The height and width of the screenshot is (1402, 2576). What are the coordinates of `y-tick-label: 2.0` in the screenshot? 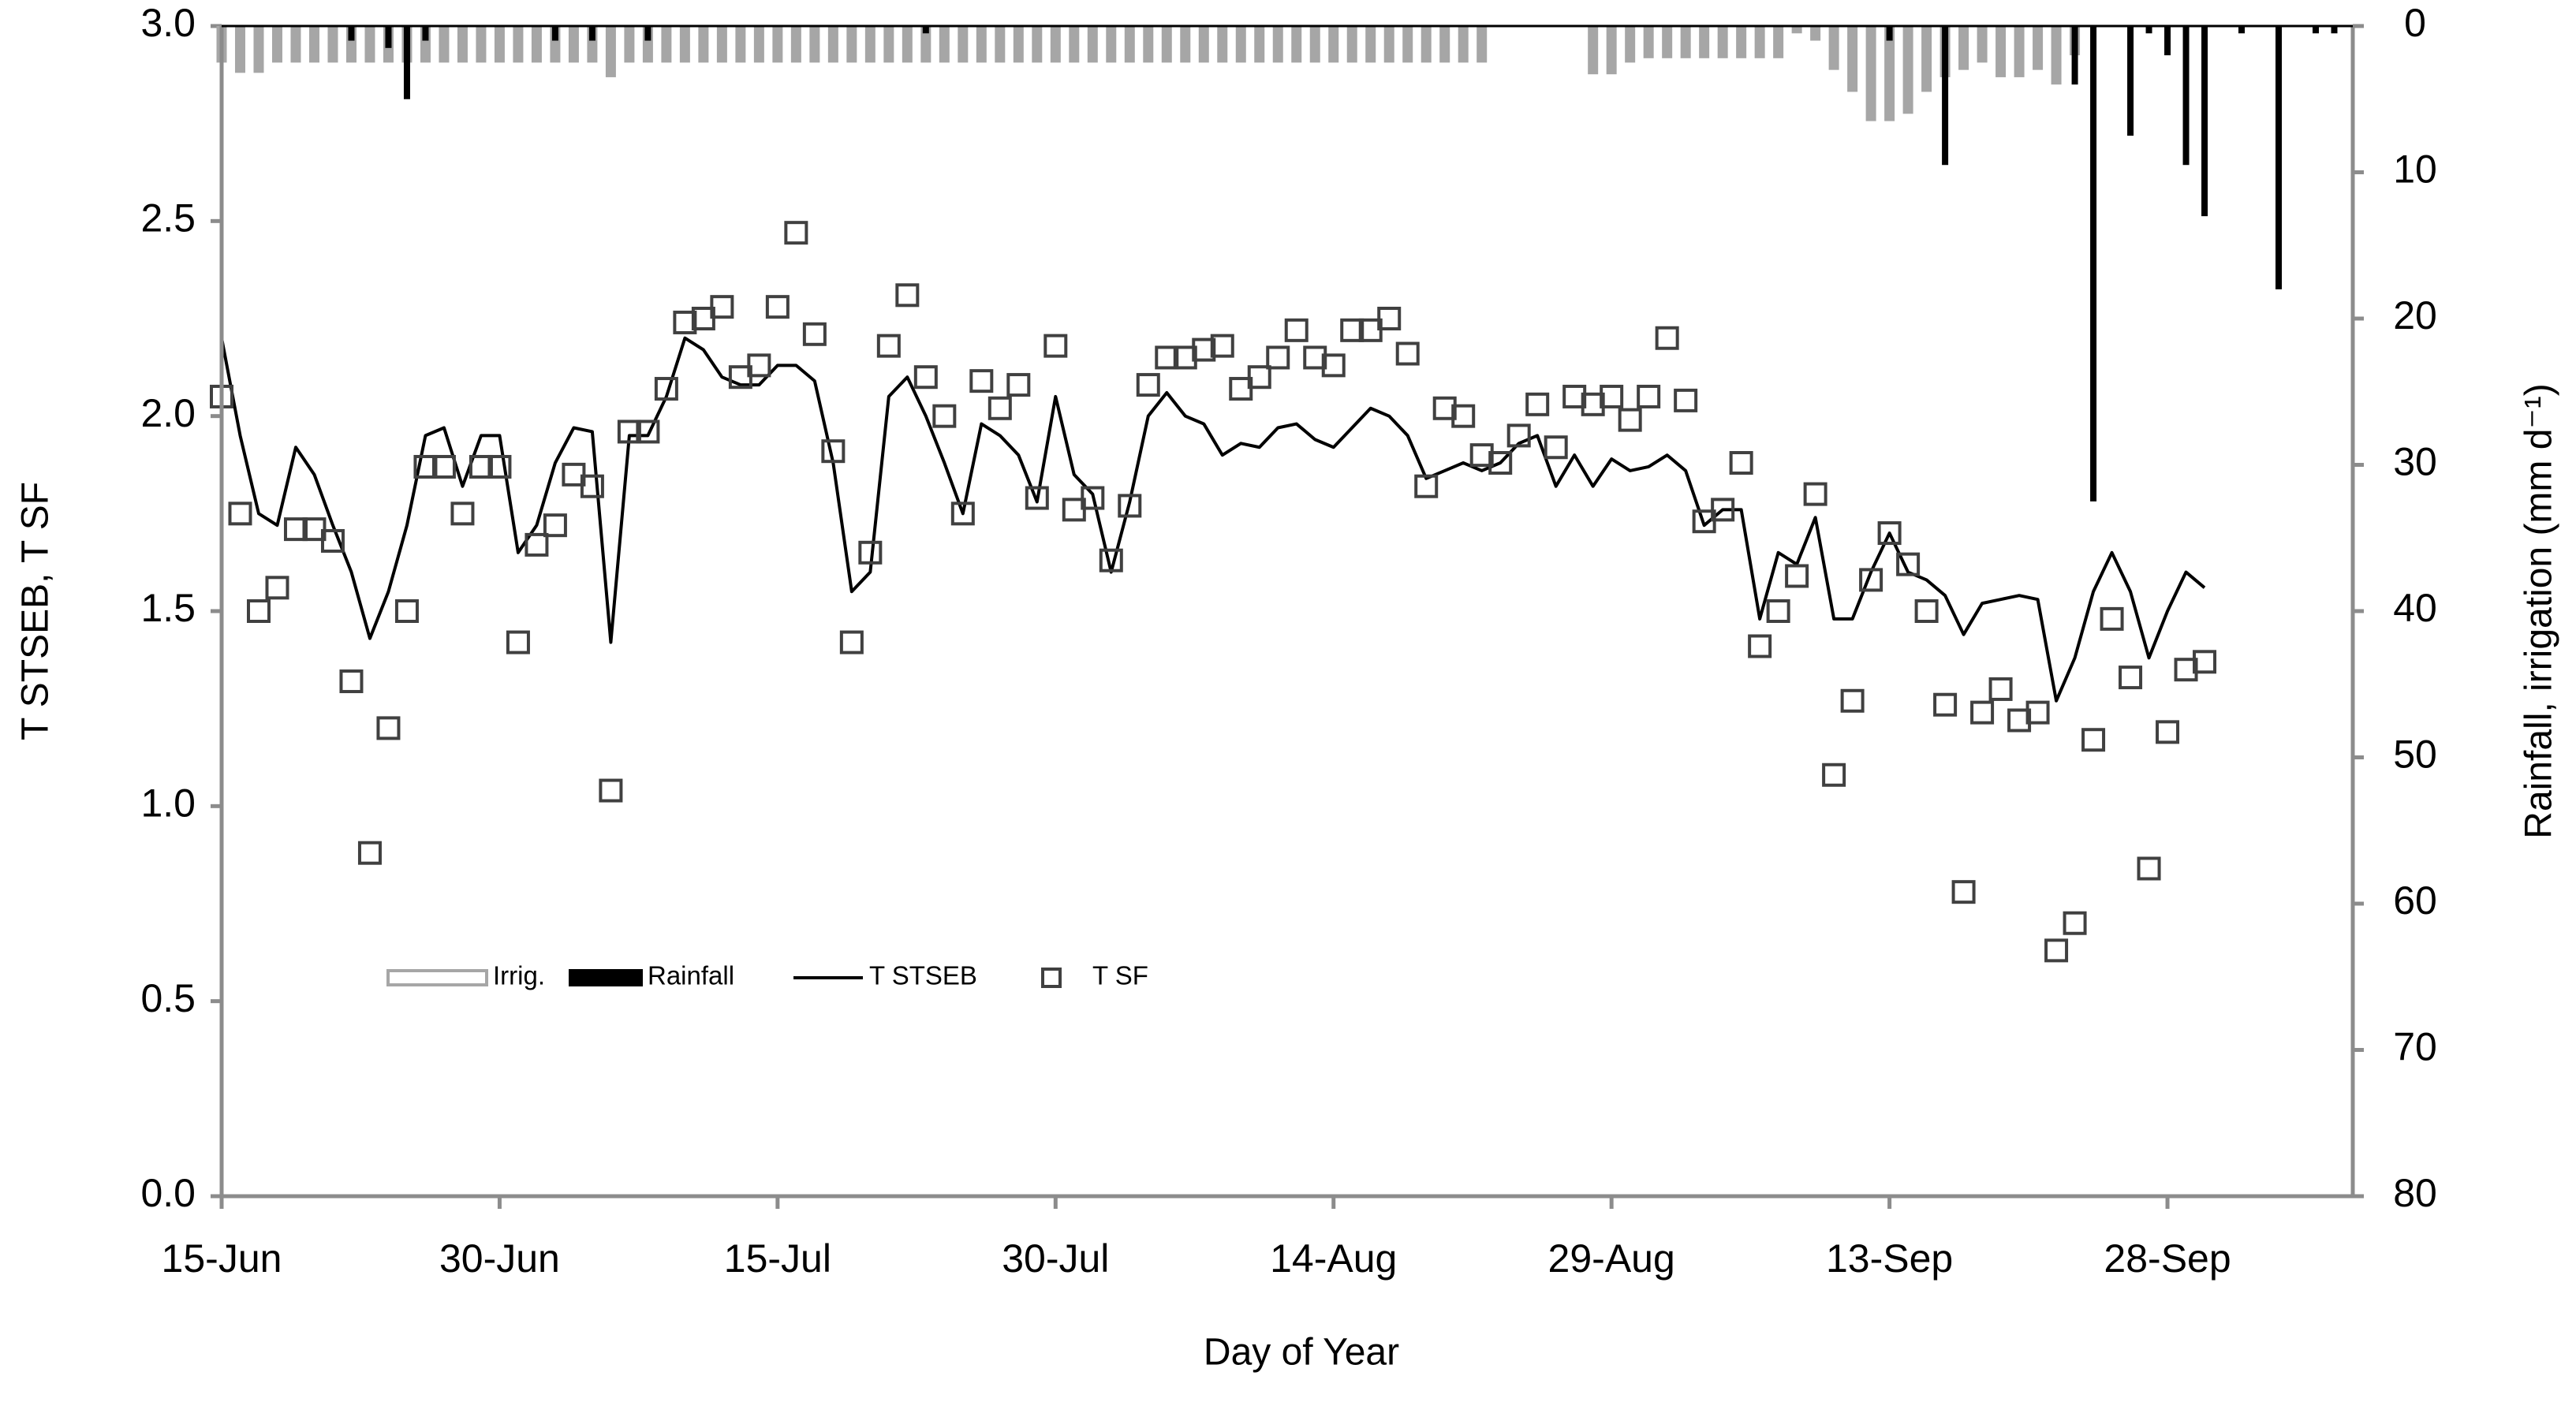 It's located at (168, 413).